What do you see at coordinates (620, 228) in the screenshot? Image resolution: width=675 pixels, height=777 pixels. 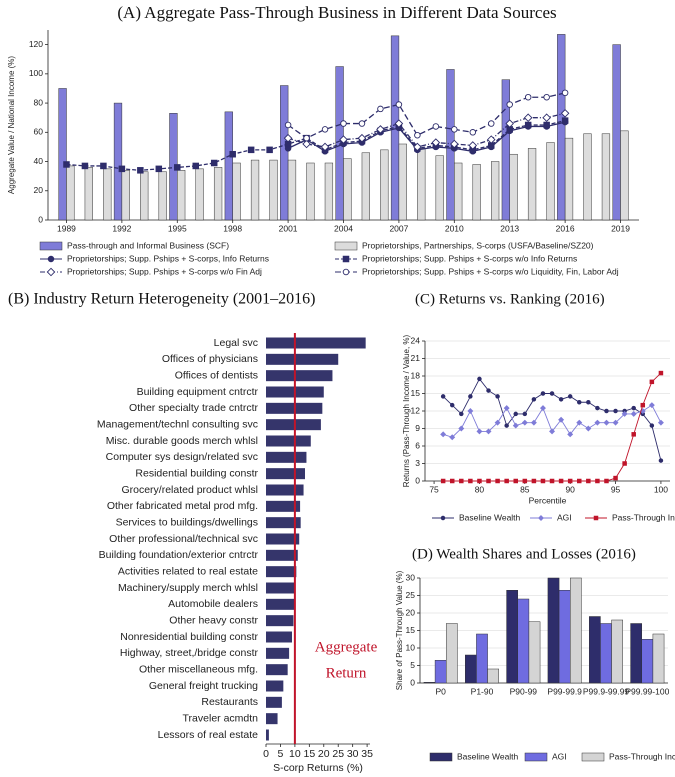 I see `x-tick-label: 2019` at bounding box center [620, 228].